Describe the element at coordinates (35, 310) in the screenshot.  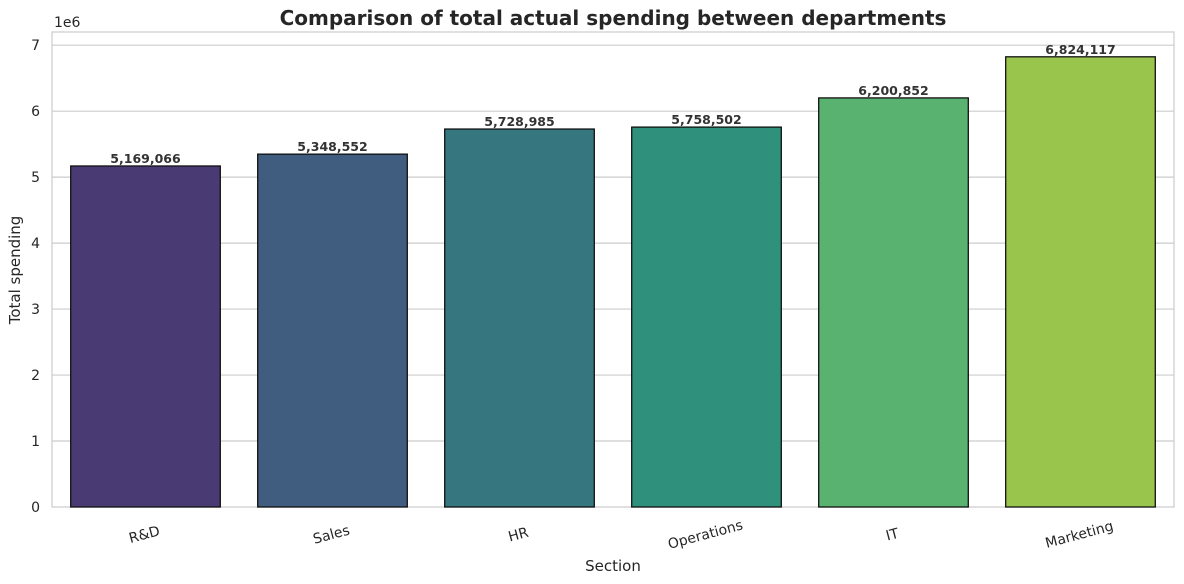
I see `y-tick-label: 3` at that location.